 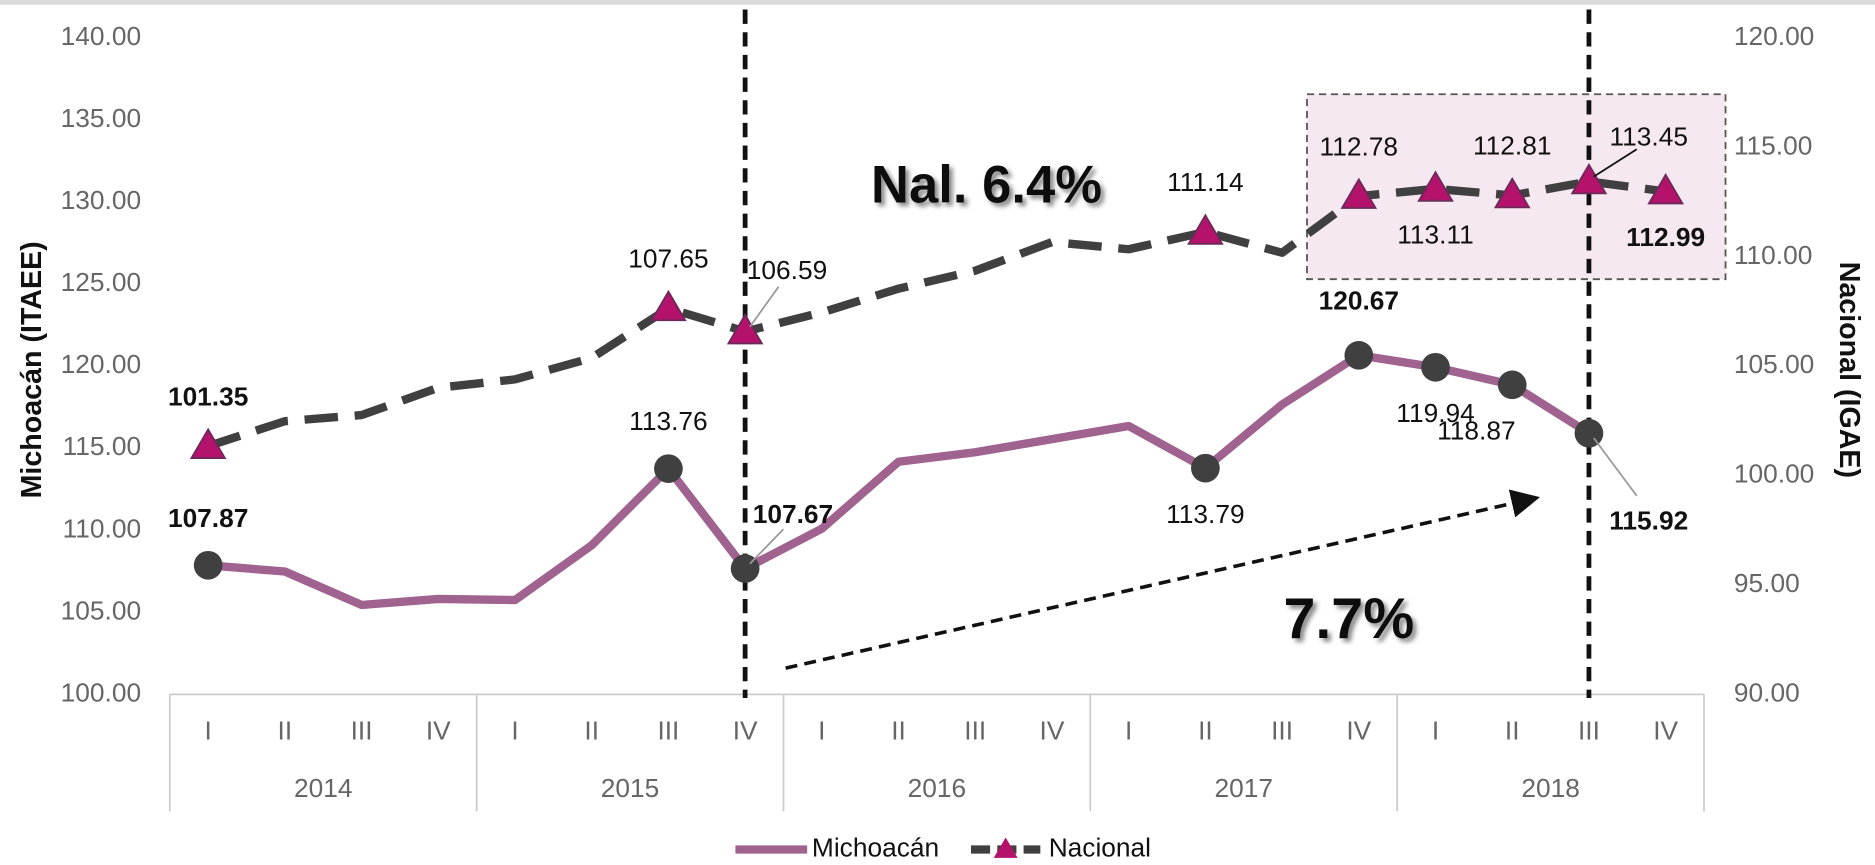 I want to click on y2-tick-label: 95.00, so click(x=1767, y=583).